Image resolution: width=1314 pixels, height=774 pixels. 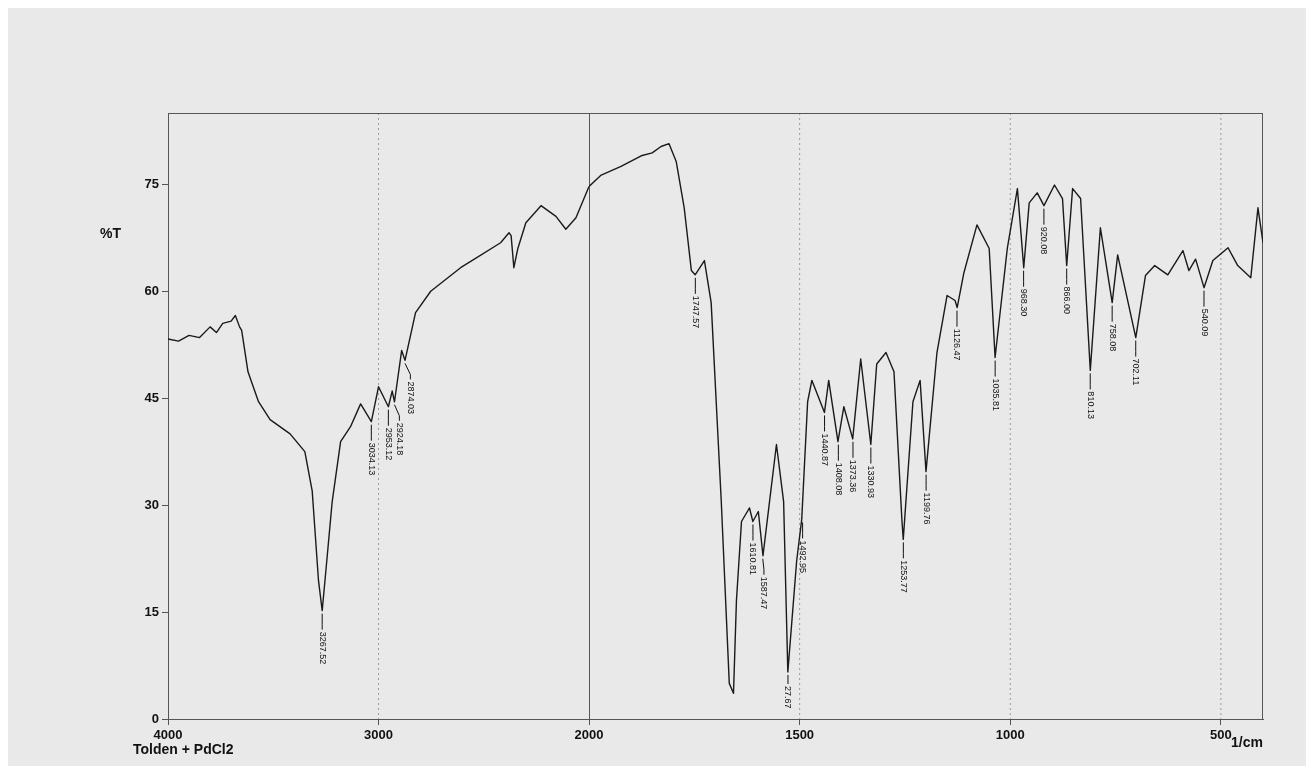 What do you see at coordinates (1090, 405) in the screenshot?
I see `annotation: 810.13` at bounding box center [1090, 405].